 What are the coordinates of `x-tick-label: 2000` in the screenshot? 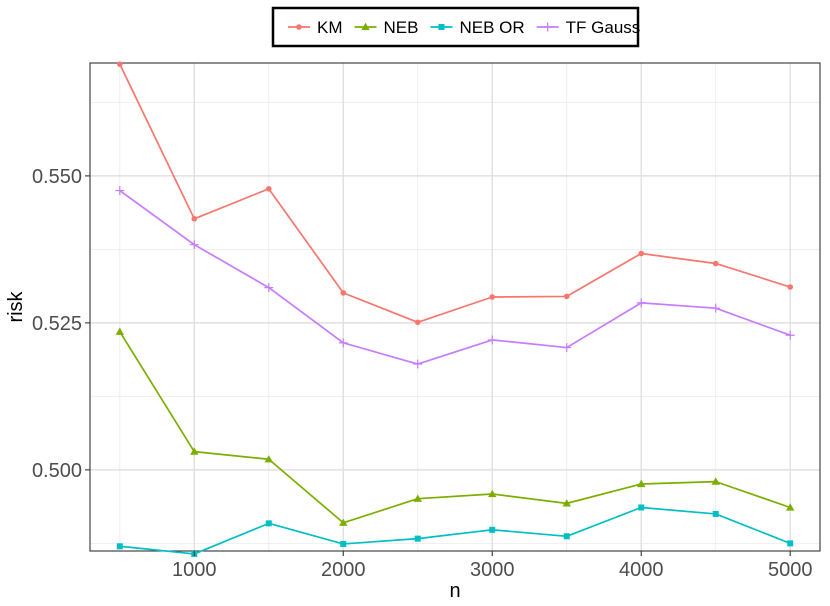 It's located at (343, 570).